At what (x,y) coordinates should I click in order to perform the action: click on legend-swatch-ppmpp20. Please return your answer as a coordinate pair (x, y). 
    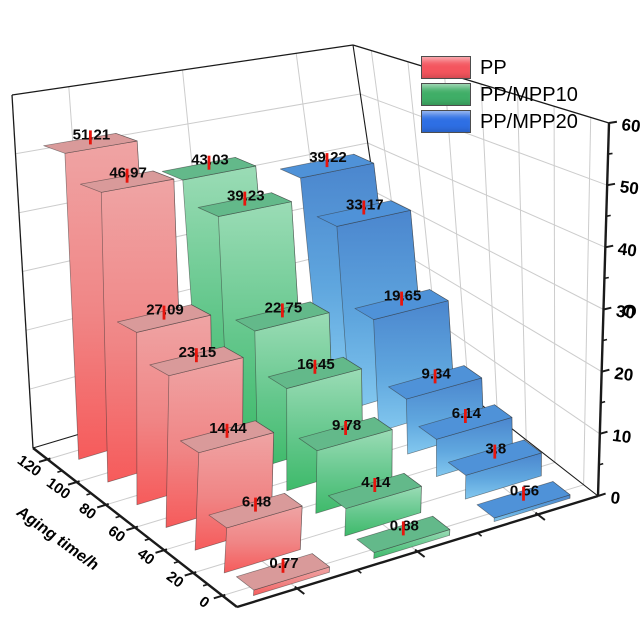
    Looking at the image, I should click on (446, 121).